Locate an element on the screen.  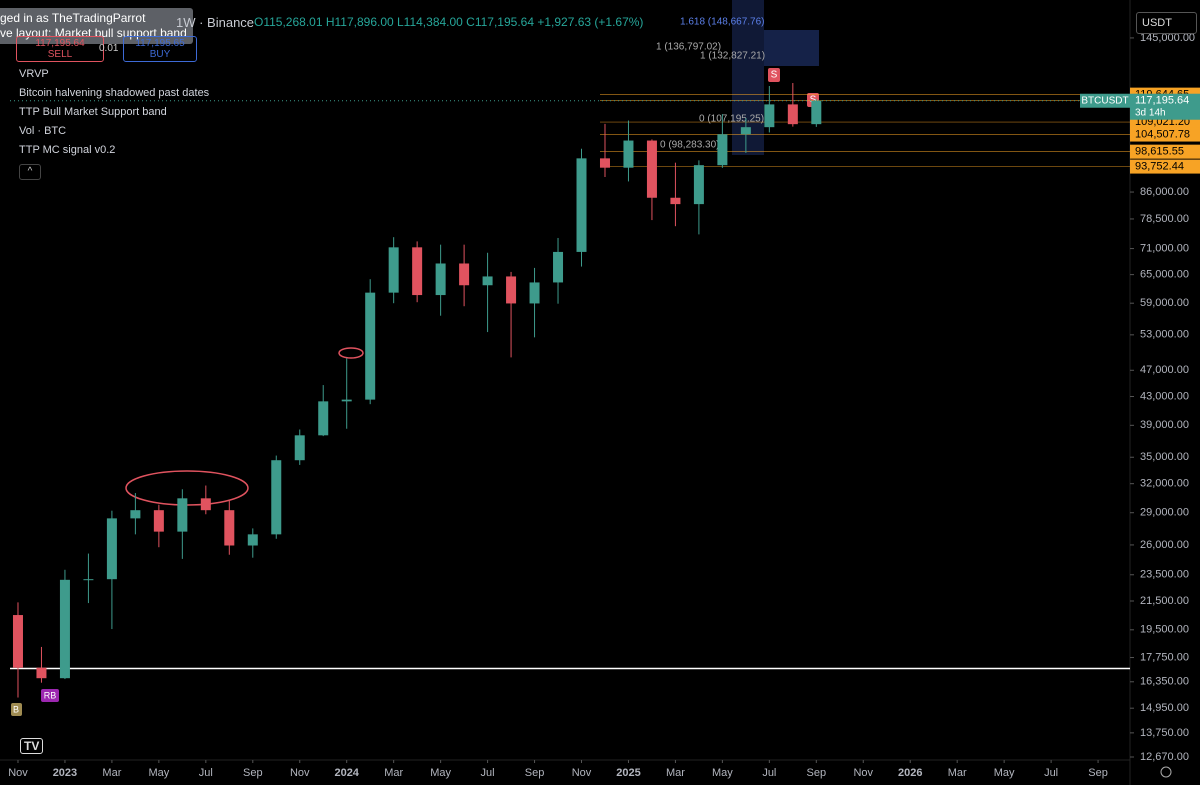
price-tag-label: 93,752.44 is located at coordinates (1159, 166).